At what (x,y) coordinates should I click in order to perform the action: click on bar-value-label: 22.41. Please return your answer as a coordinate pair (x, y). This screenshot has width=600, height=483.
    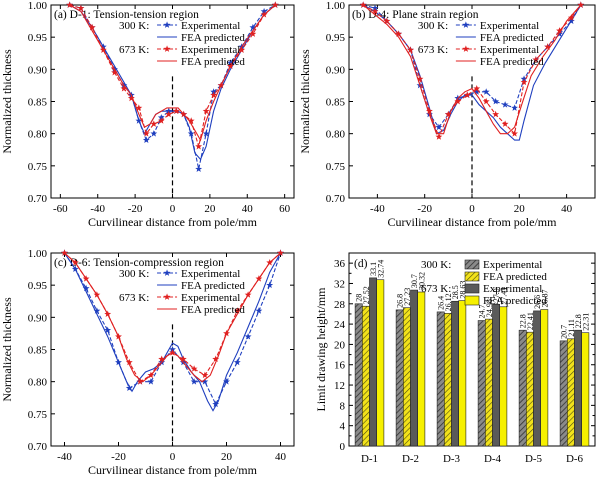
    Looking at the image, I should click on (530, 321).